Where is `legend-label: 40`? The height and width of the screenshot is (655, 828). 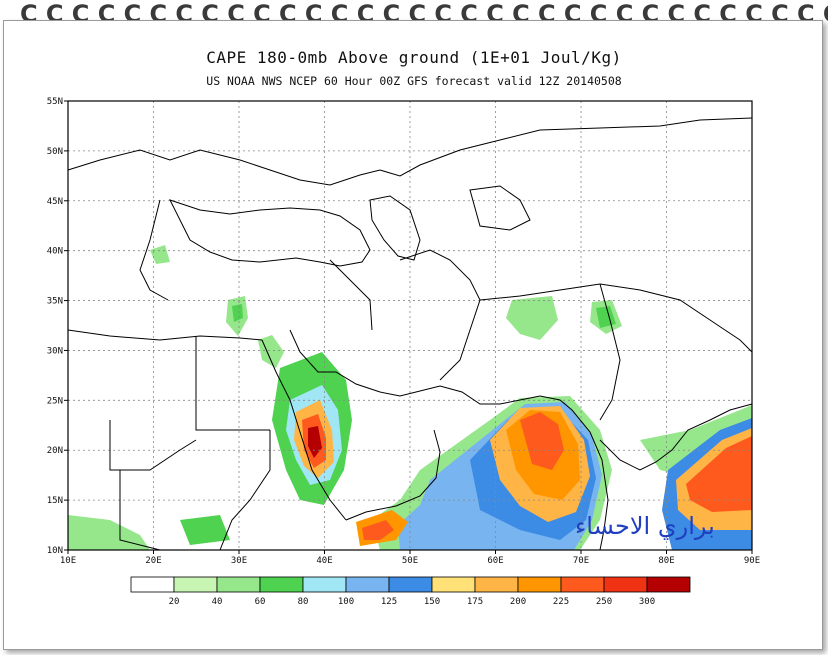
legend-label: 40 is located at coordinates (217, 602).